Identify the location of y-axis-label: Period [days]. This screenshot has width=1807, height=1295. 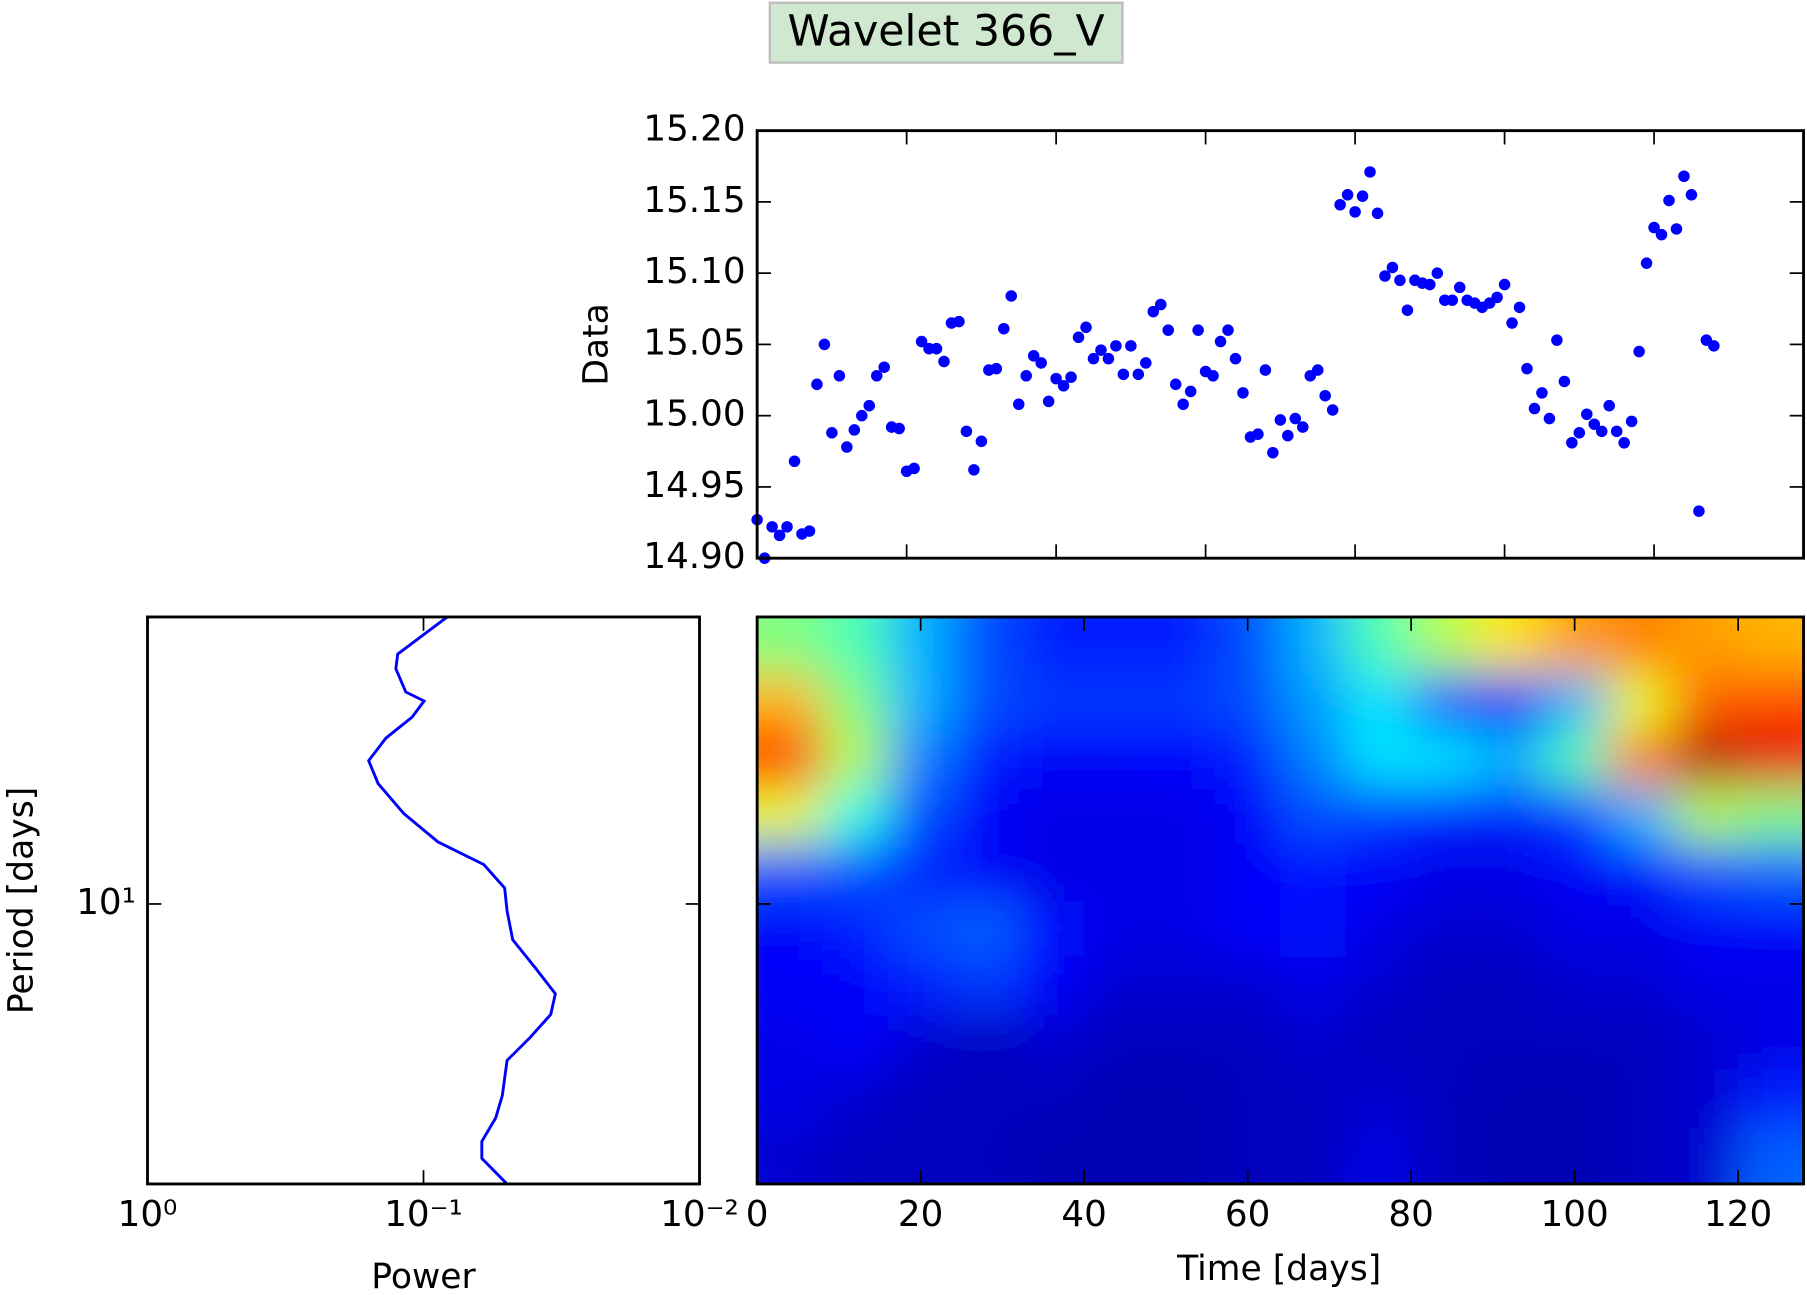
(22, 900).